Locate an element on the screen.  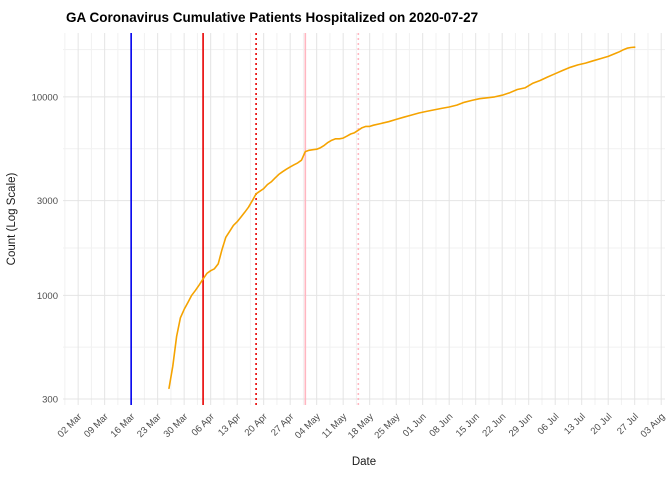
x-tick-label: 27 Jul is located at coordinates (628, 424).